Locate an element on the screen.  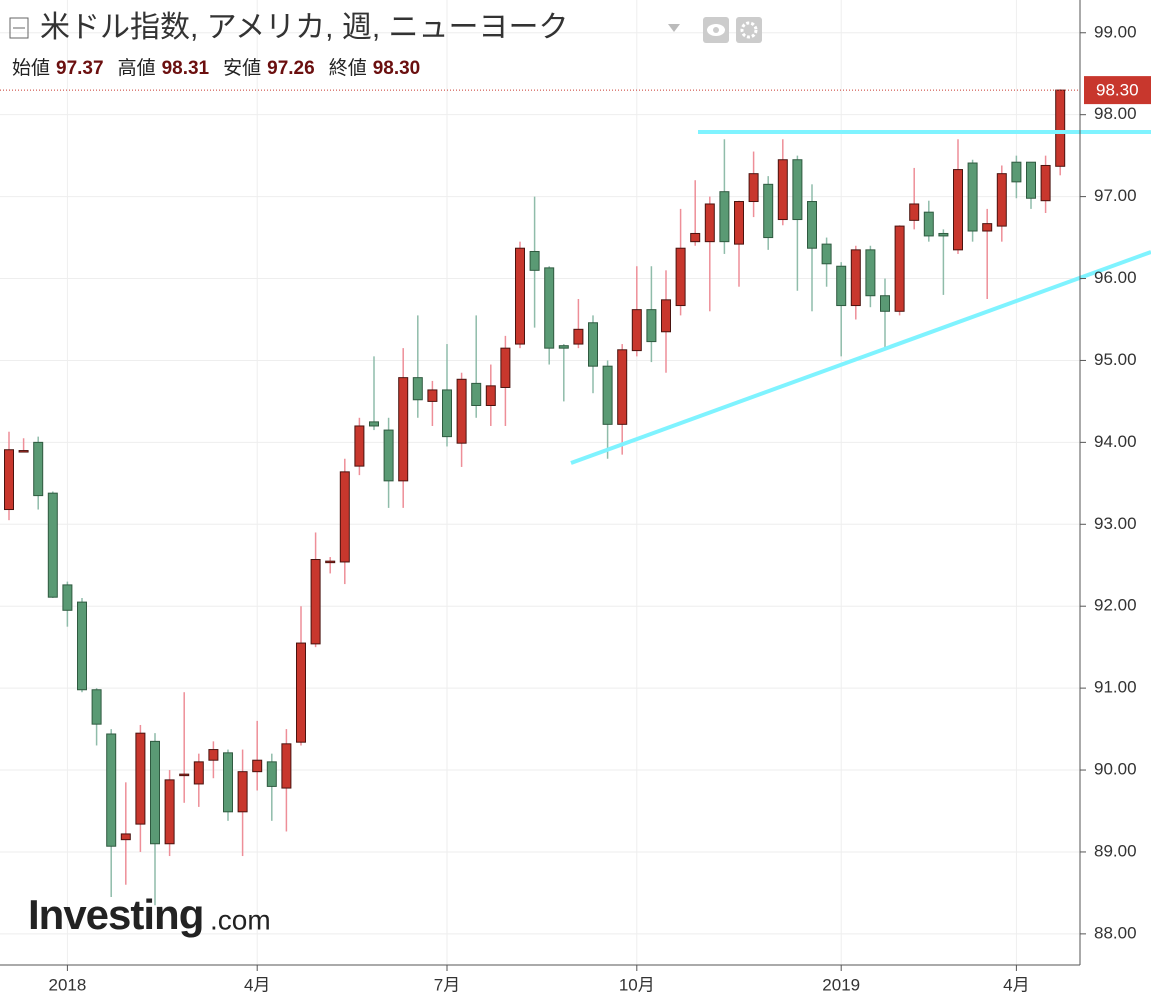
ohlc-legend: 始値 97.37 高値 98.31 安値 97.26 終値 98.30 is located at coordinates (216, 68).